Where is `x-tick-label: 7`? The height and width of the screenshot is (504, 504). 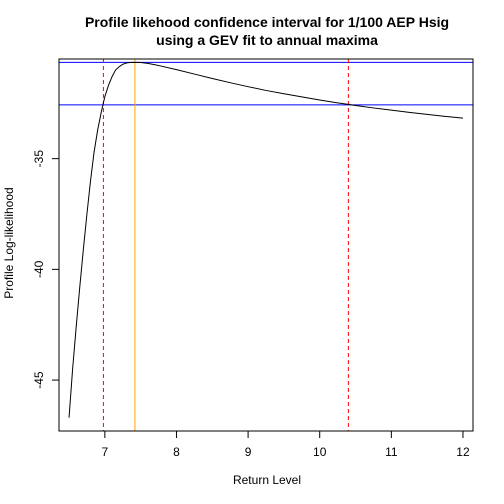 x-tick-label: 7 is located at coordinates (104, 452).